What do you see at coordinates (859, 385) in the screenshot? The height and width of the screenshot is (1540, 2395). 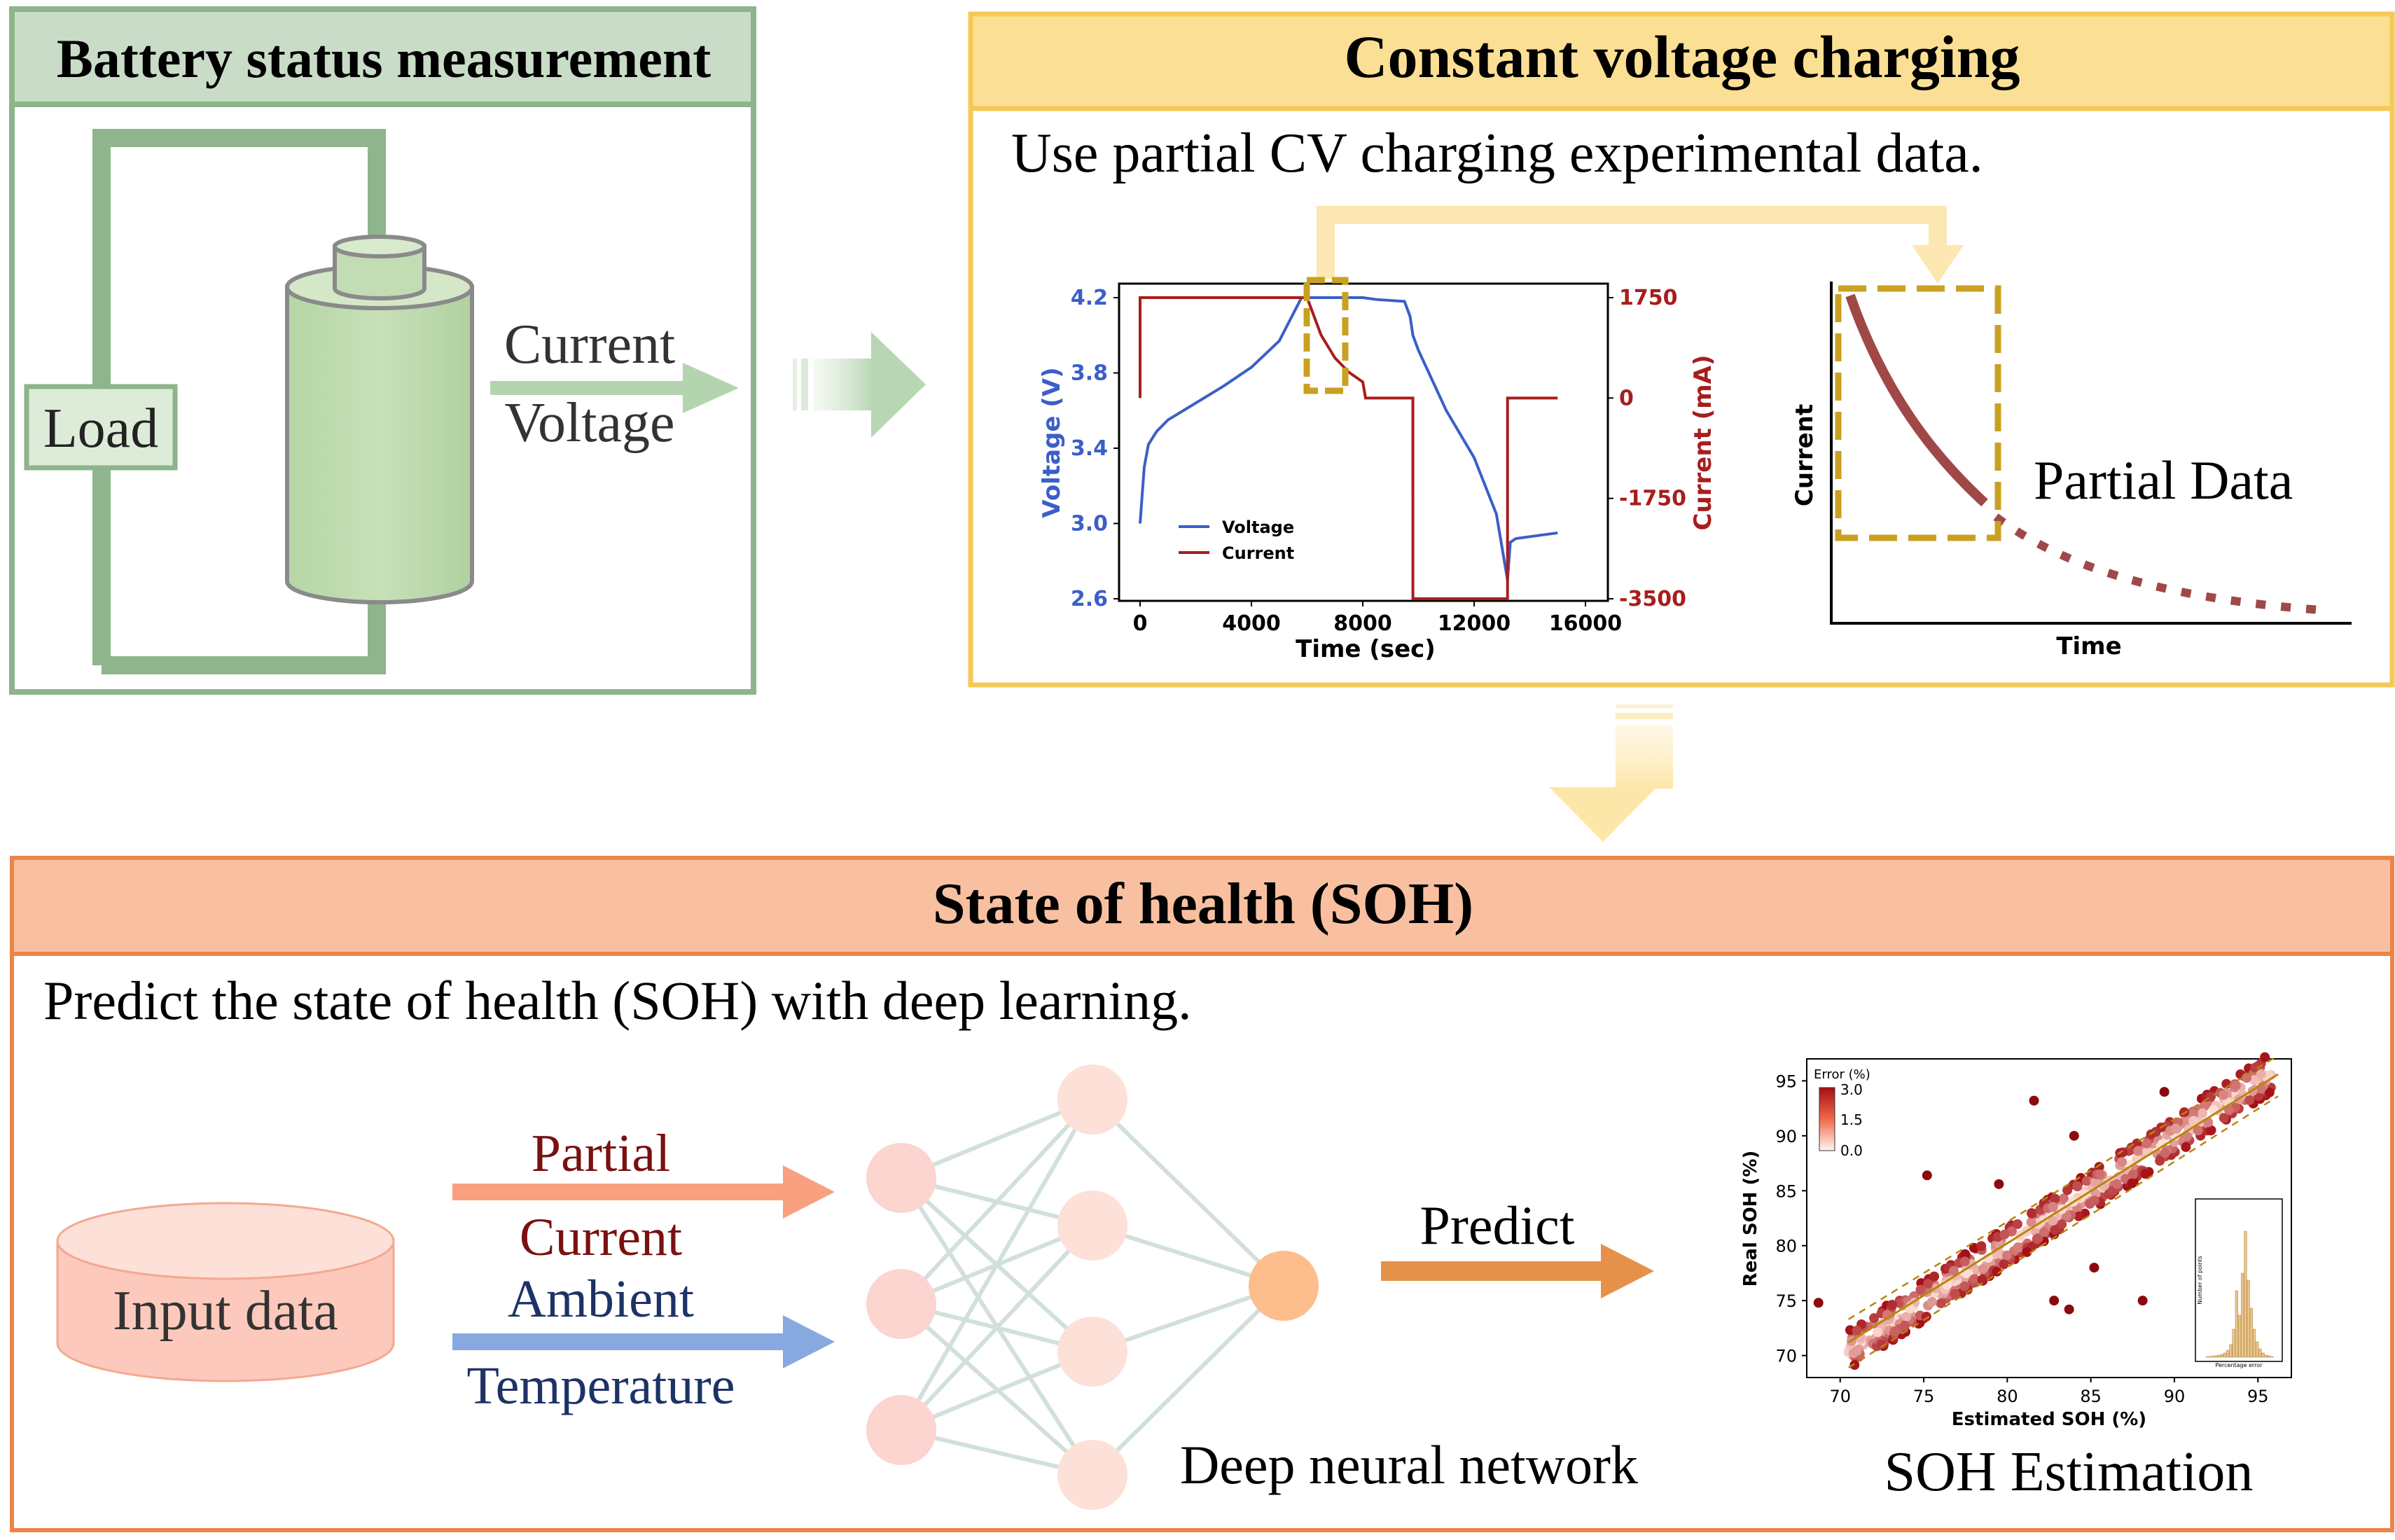 I see `flow-arrow-right` at bounding box center [859, 385].